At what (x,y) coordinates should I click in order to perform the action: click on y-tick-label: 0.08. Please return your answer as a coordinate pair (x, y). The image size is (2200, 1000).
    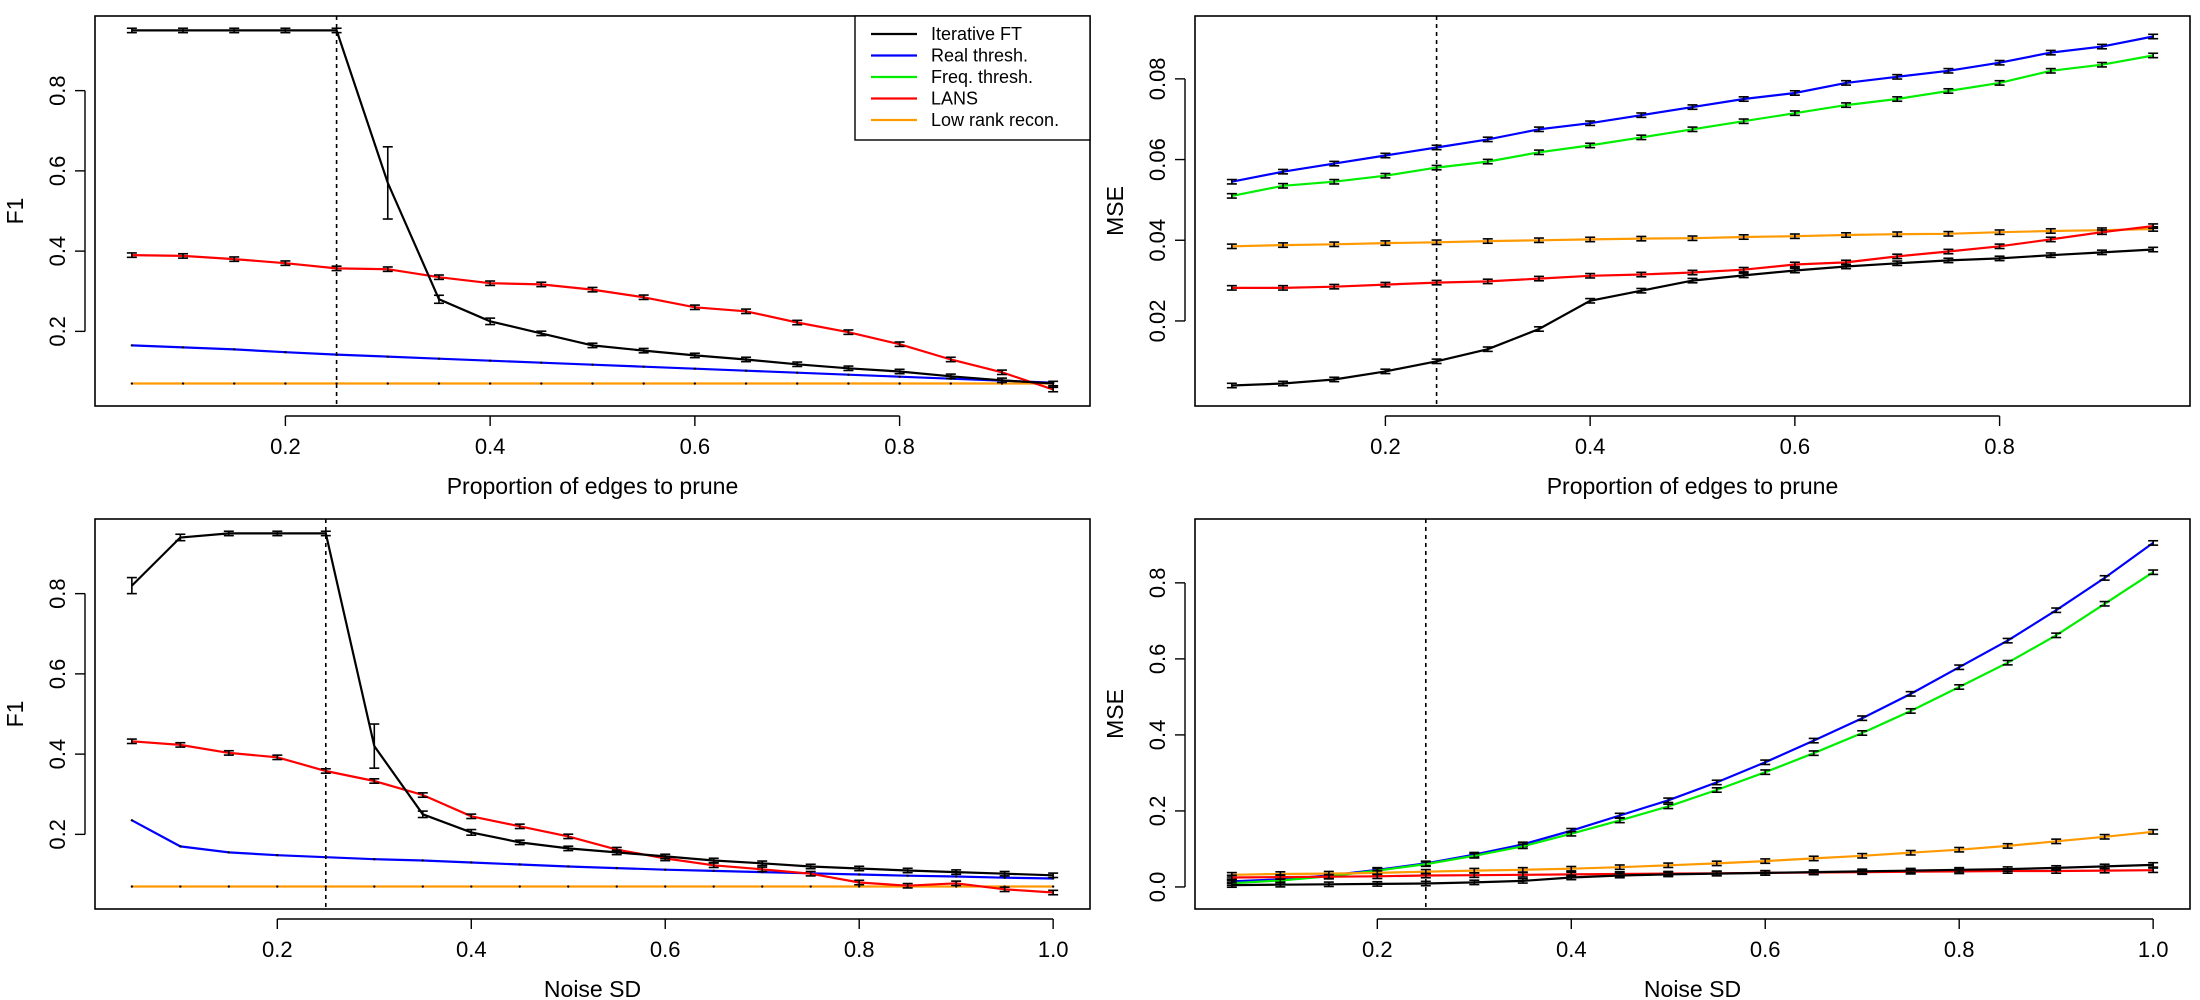
    Looking at the image, I should click on (1157, 78).